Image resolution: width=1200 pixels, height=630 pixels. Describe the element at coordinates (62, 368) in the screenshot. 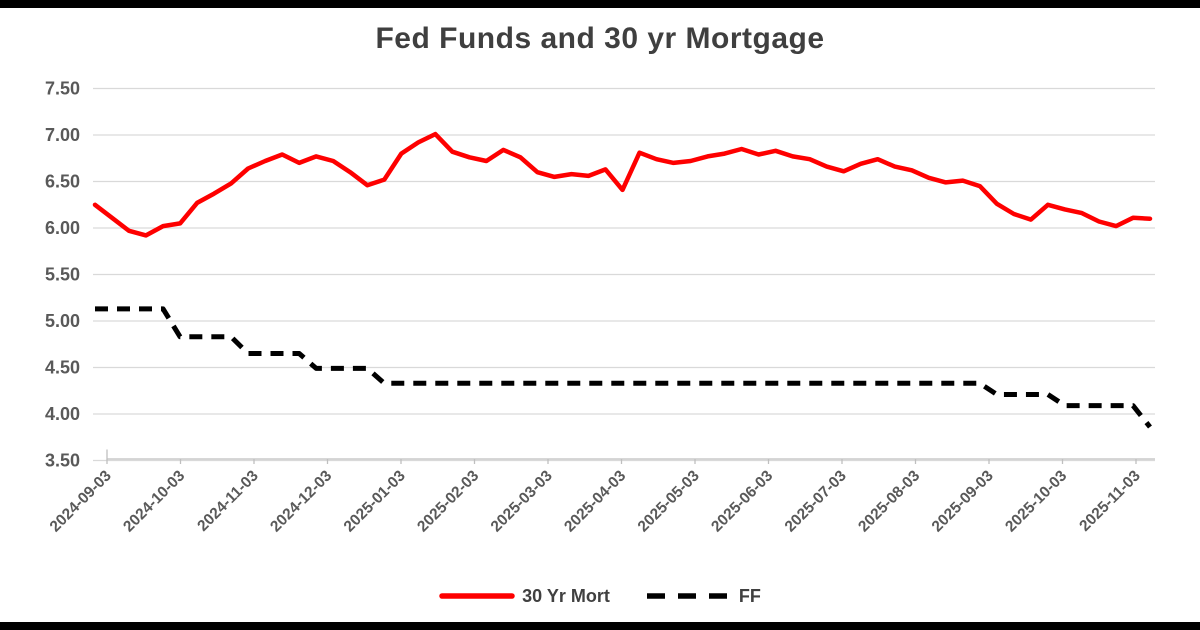

I see `y-axis-tick-label: 4.50` at that location.